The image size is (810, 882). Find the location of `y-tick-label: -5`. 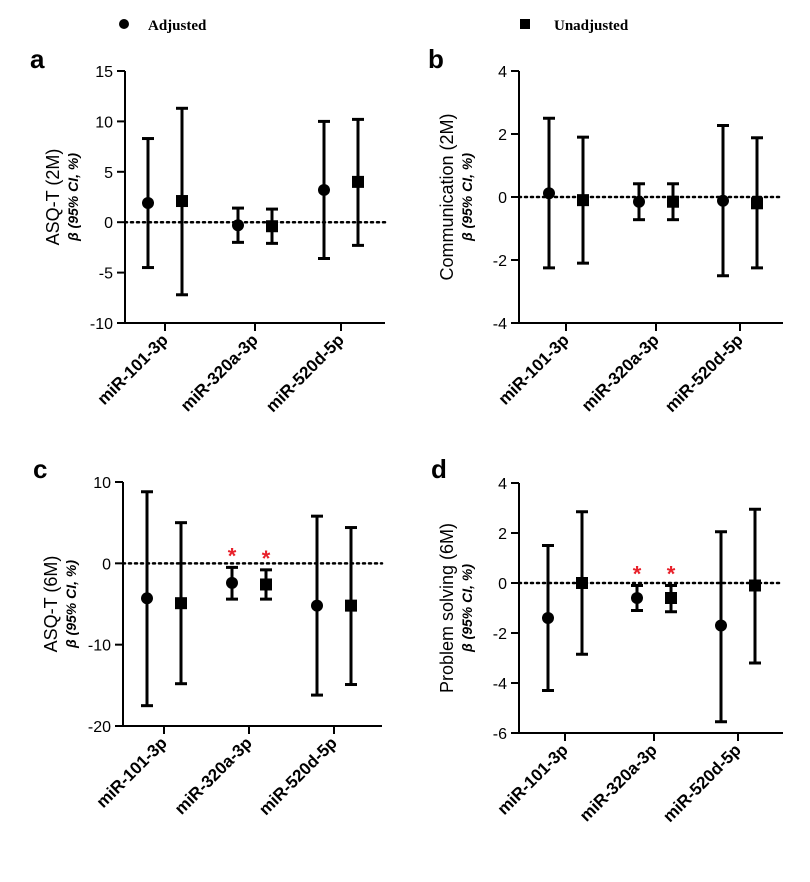

y-tick-label: -5 is located at coordinates (106, 274).